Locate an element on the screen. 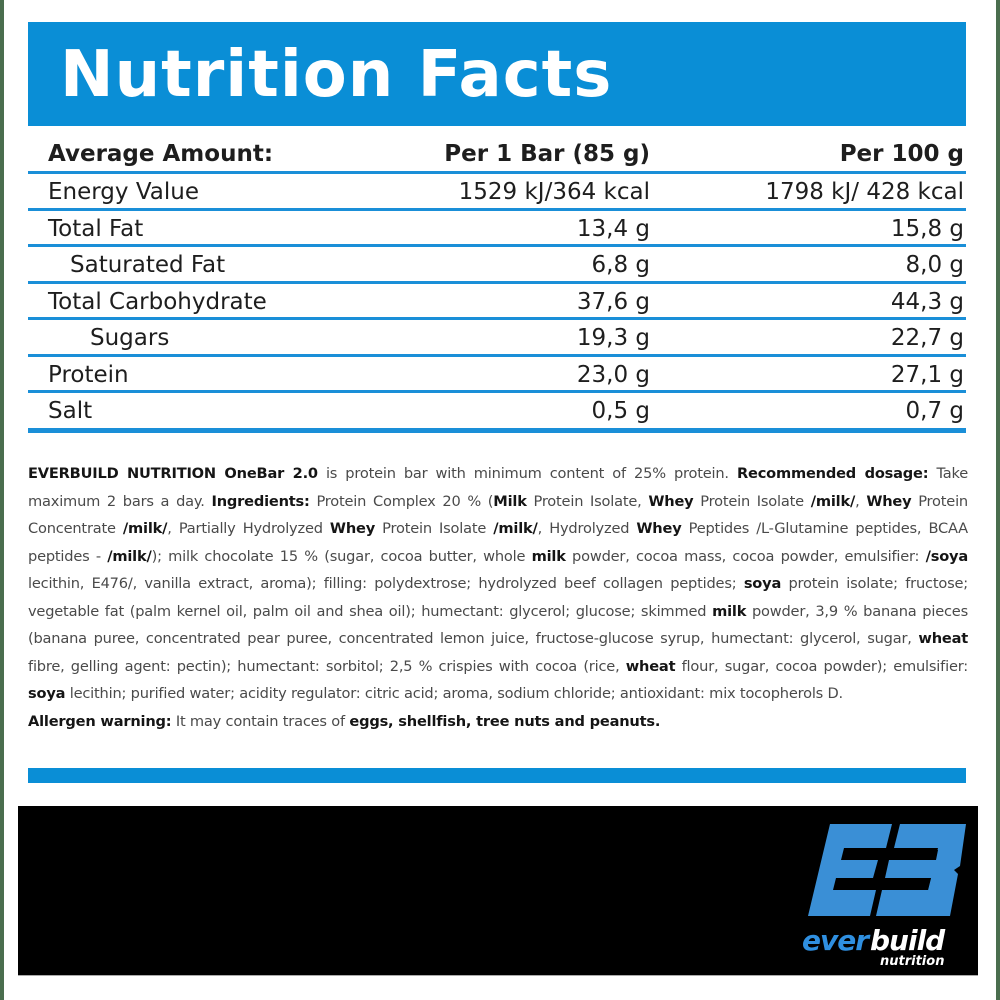 This screenshot has width=1000, height=1000. bottom-accent-bar is located at coordinates (497, 775).